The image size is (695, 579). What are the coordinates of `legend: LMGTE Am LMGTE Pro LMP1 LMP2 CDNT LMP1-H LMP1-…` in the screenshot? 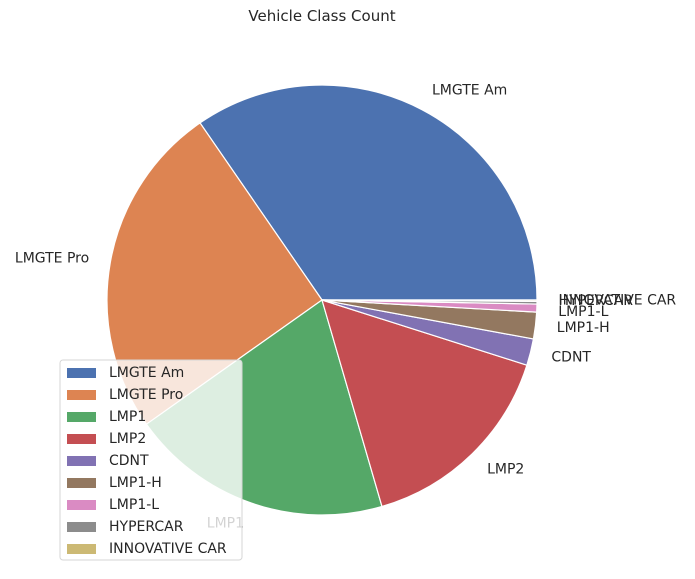 It's located at (151, 460).